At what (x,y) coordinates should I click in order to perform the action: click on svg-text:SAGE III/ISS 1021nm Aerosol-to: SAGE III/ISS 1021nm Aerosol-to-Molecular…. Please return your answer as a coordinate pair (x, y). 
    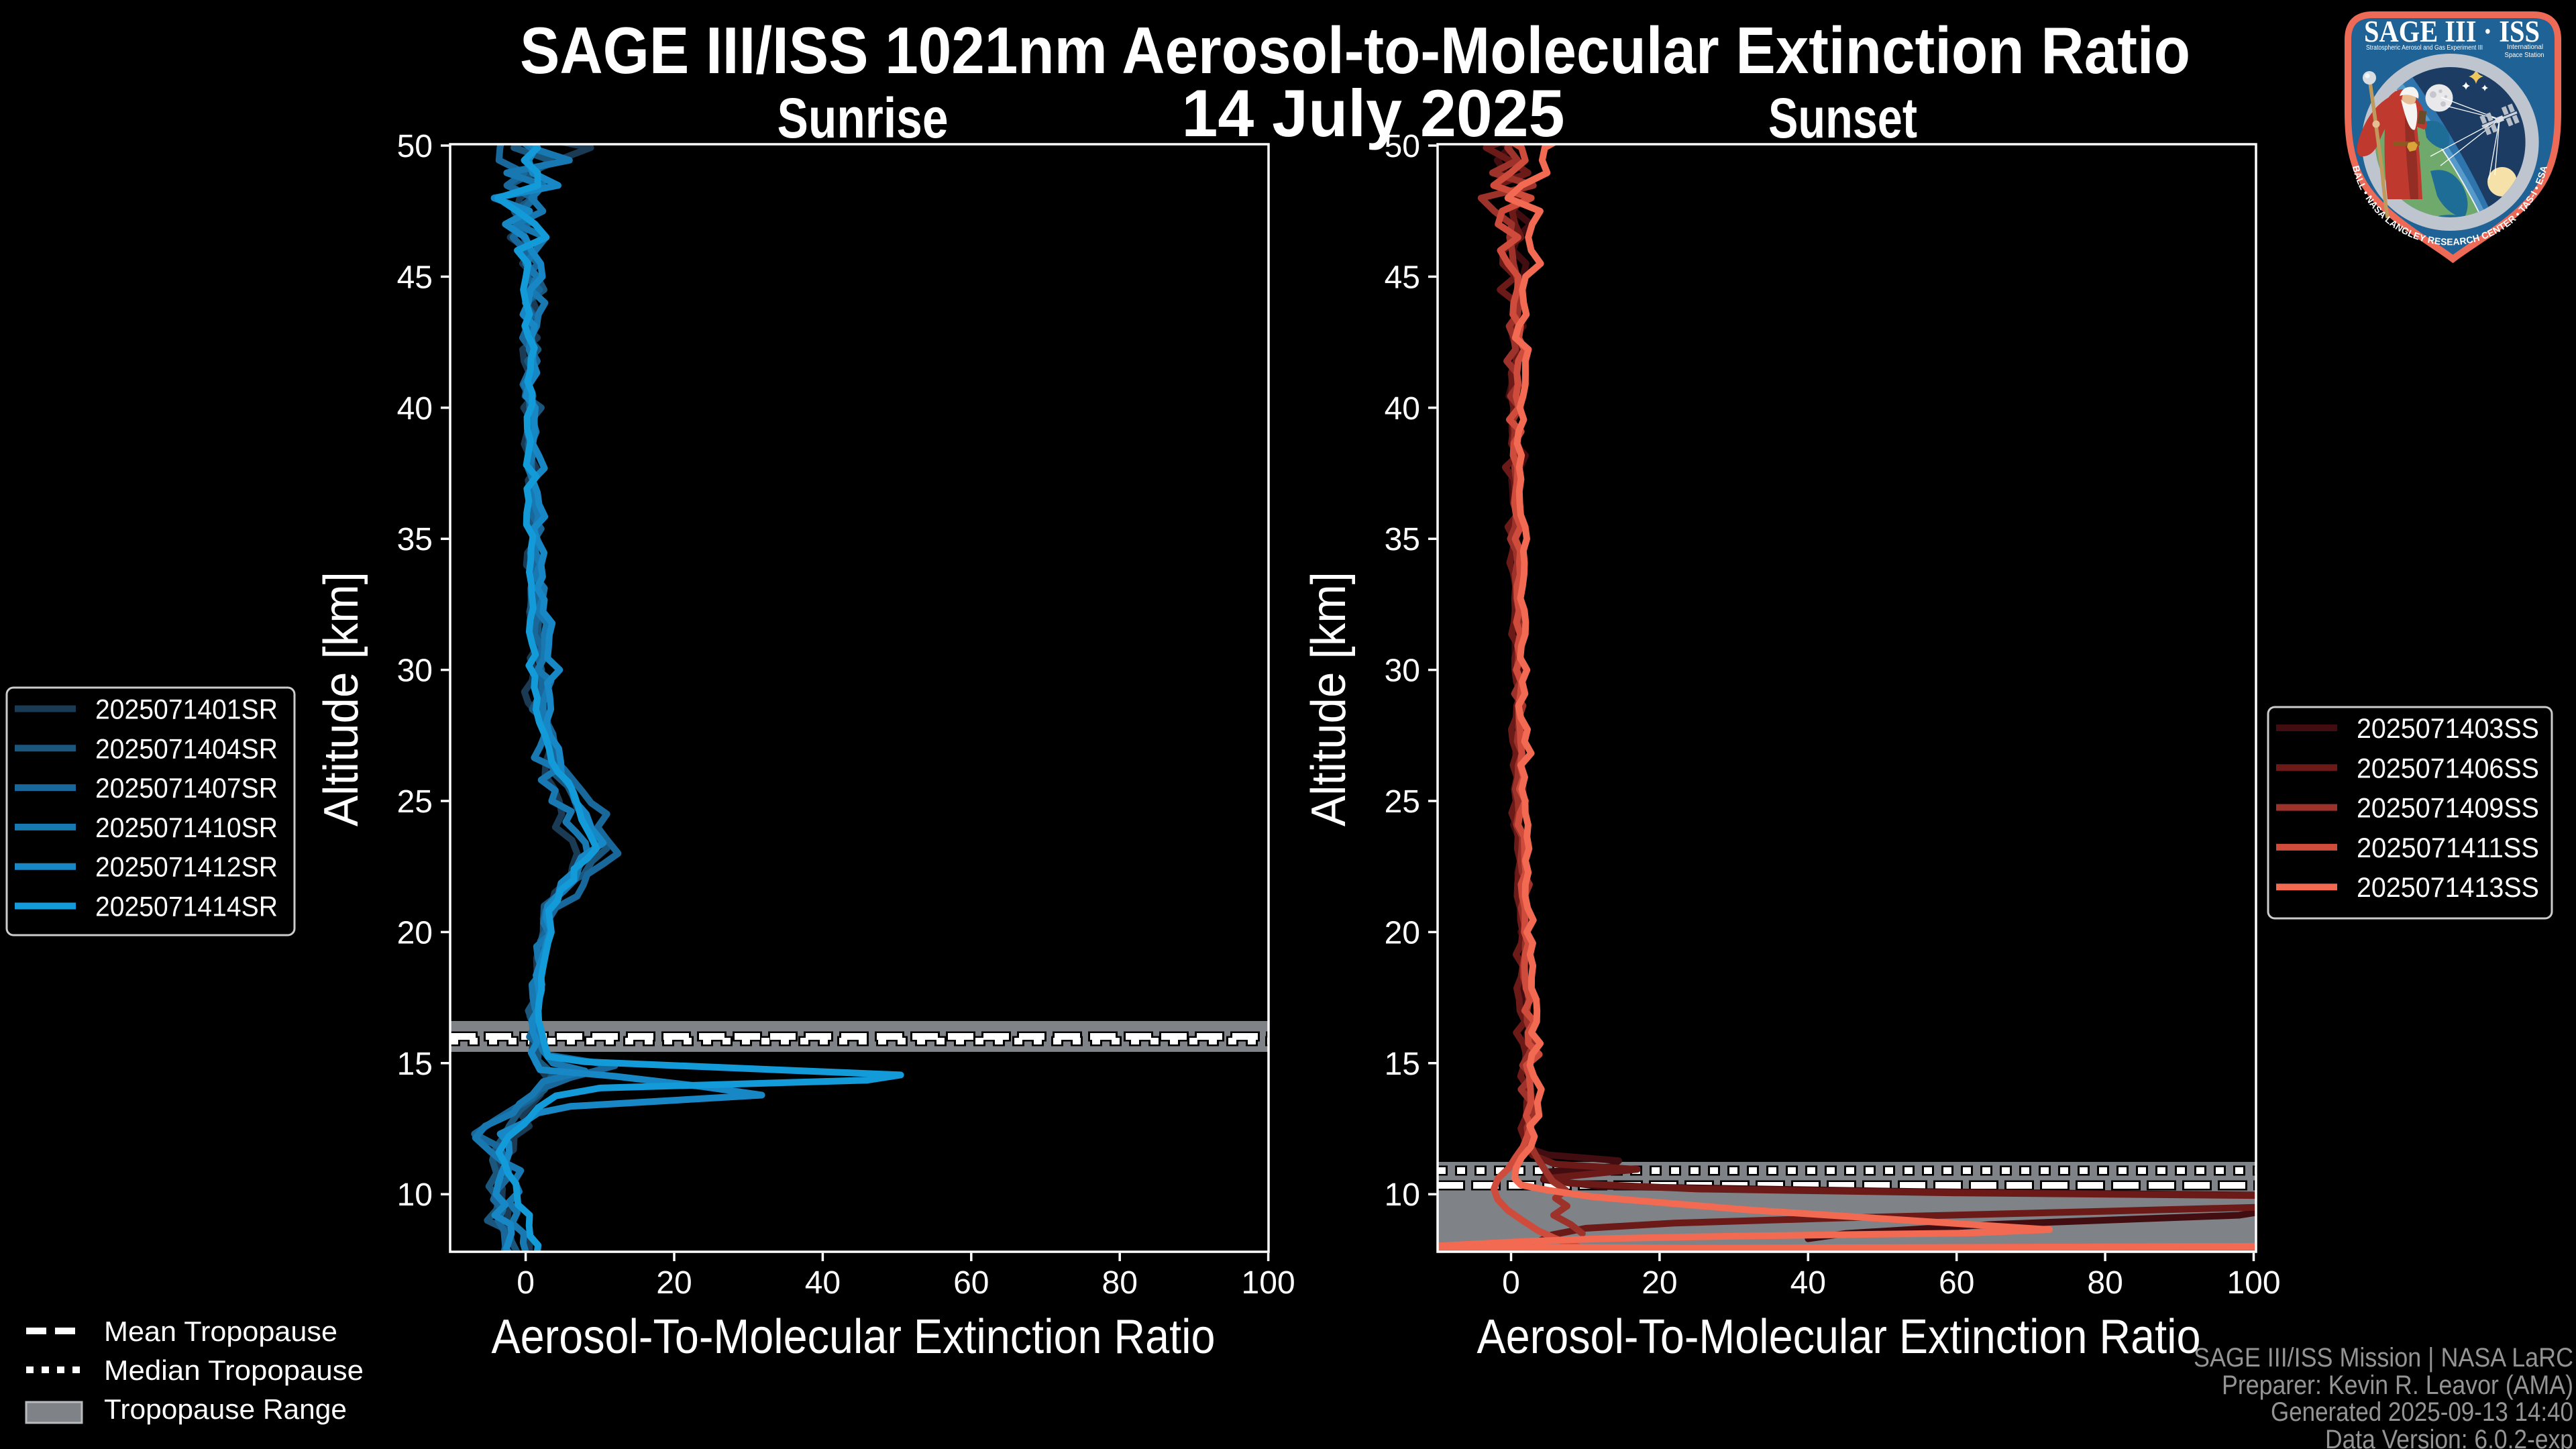
    Looking at the image, I should click on (1355, 50).